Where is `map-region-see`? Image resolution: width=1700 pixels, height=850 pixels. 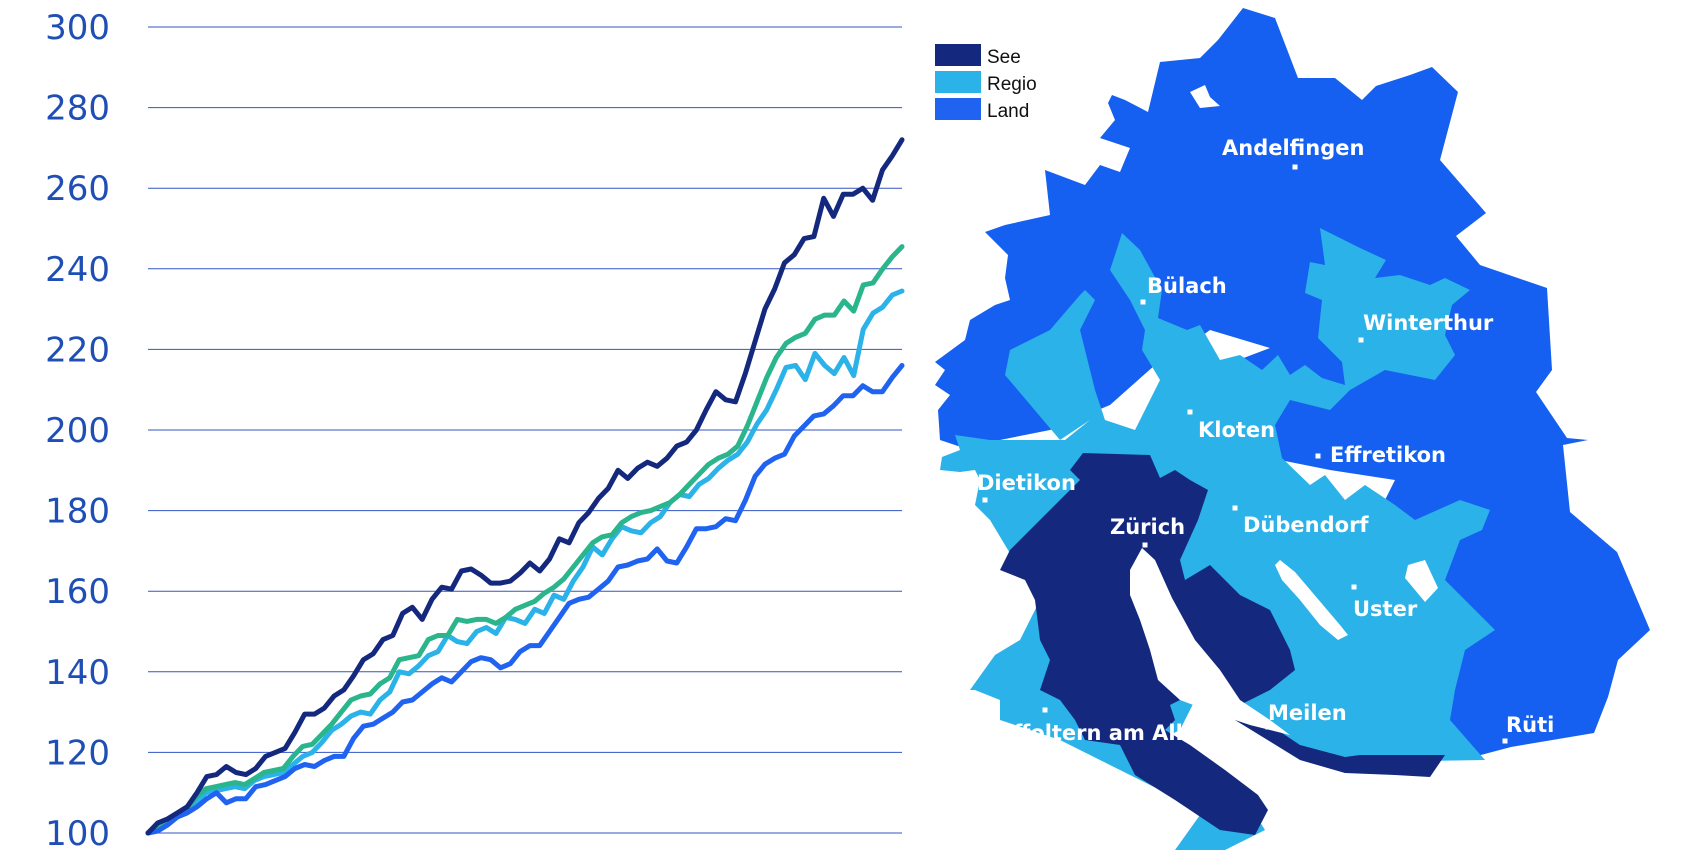 map-region-see is located at coordinates (1222, 644).